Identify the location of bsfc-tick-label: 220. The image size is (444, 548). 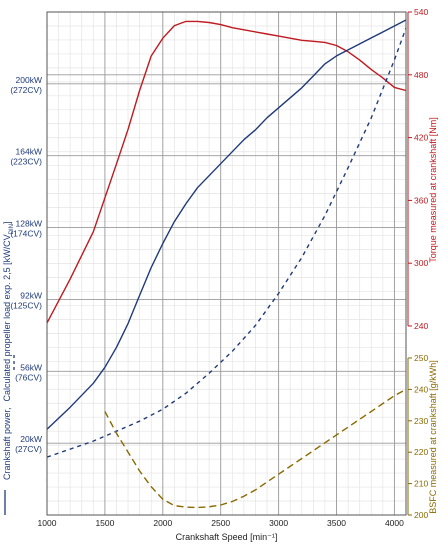
(421, 452).